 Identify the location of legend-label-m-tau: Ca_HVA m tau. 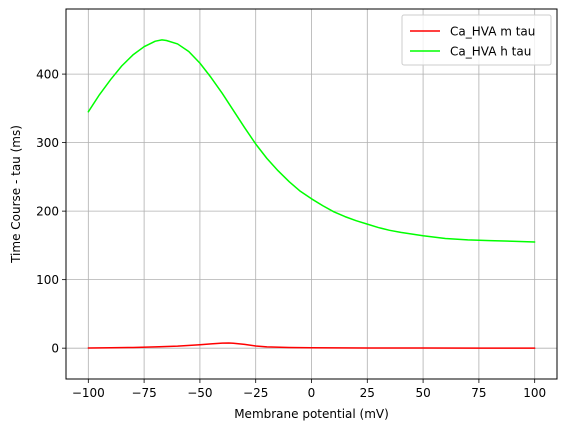
(492, 32).